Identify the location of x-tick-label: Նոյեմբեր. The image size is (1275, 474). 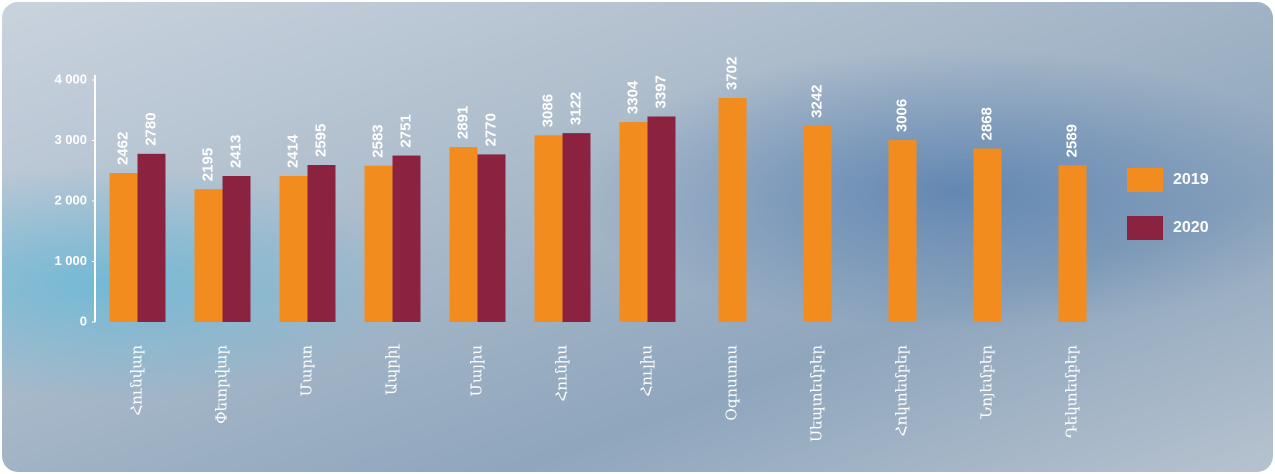
(987, 382).